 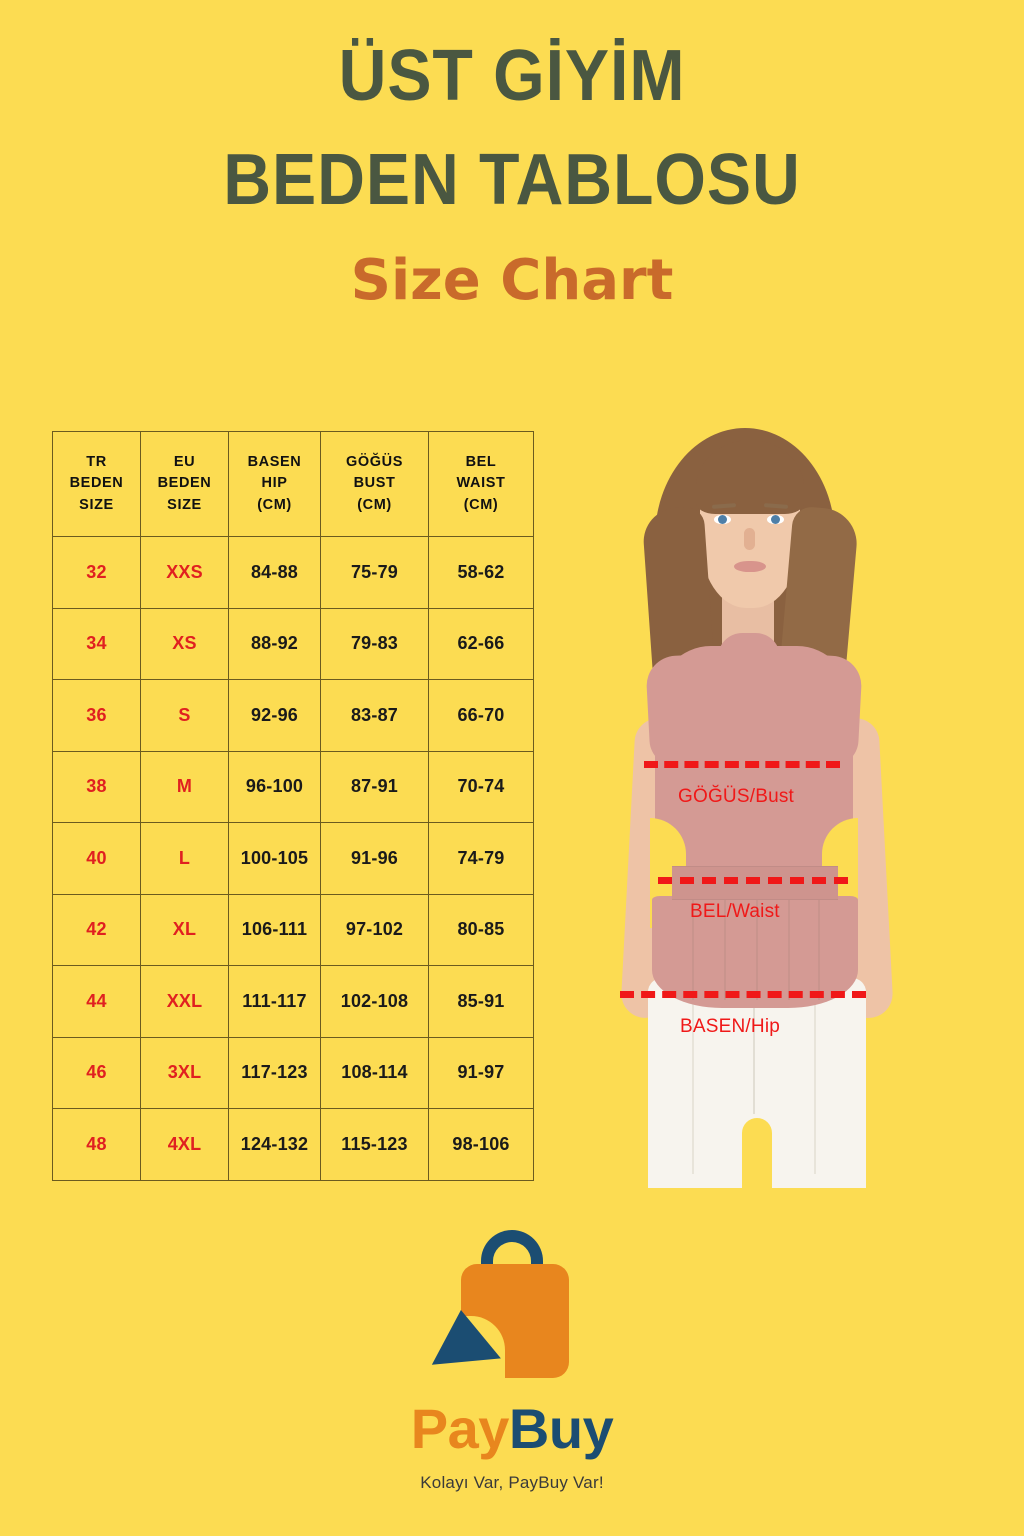 I want to click on table-row: 48 4XL 124-132 115-123 98-106, so click(x=293, y=1144).